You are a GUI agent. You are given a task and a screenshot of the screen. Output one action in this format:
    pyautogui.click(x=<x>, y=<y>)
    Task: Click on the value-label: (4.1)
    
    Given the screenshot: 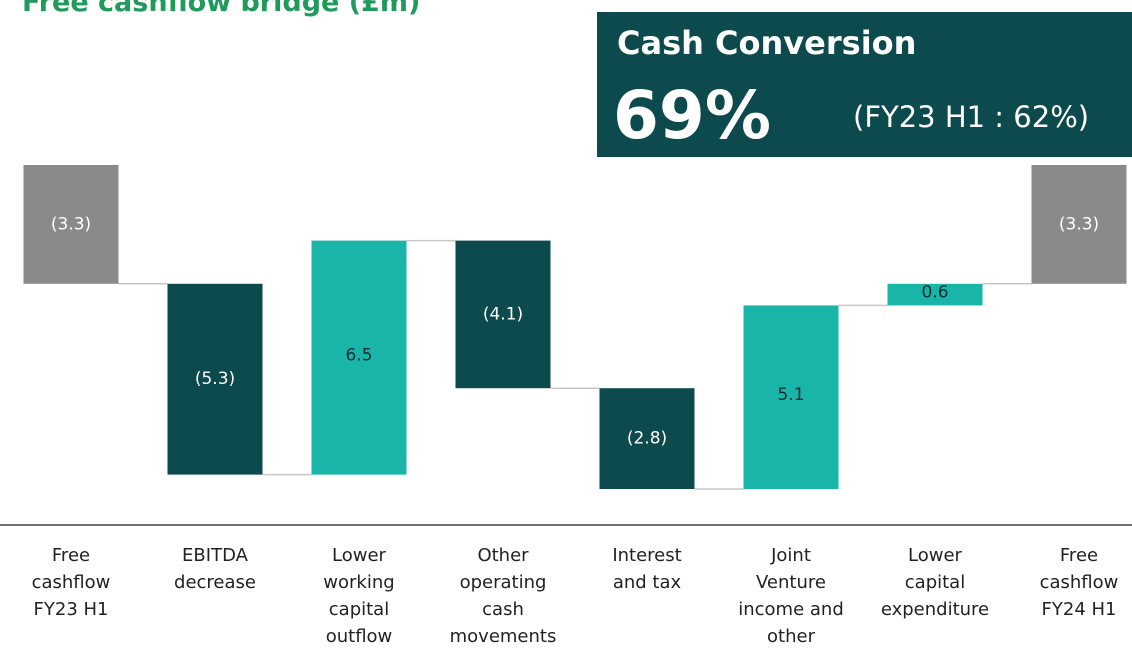 What is the action you would take?
    pyautogui.click(x=503, y=314)
    